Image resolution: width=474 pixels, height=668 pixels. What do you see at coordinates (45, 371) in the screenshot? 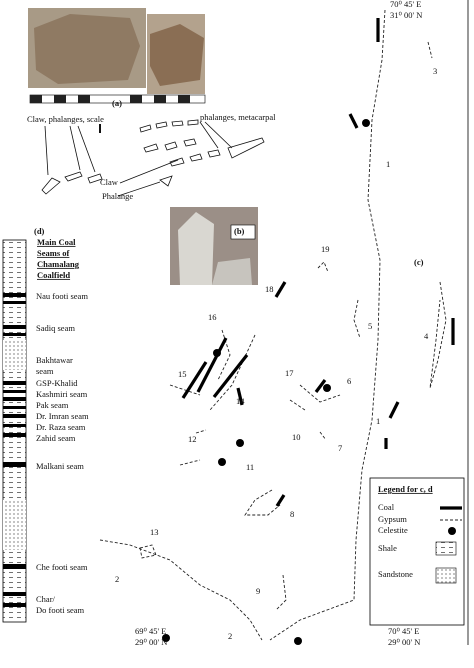
I see `seam-label: seam` at bounding box center [45, 371].